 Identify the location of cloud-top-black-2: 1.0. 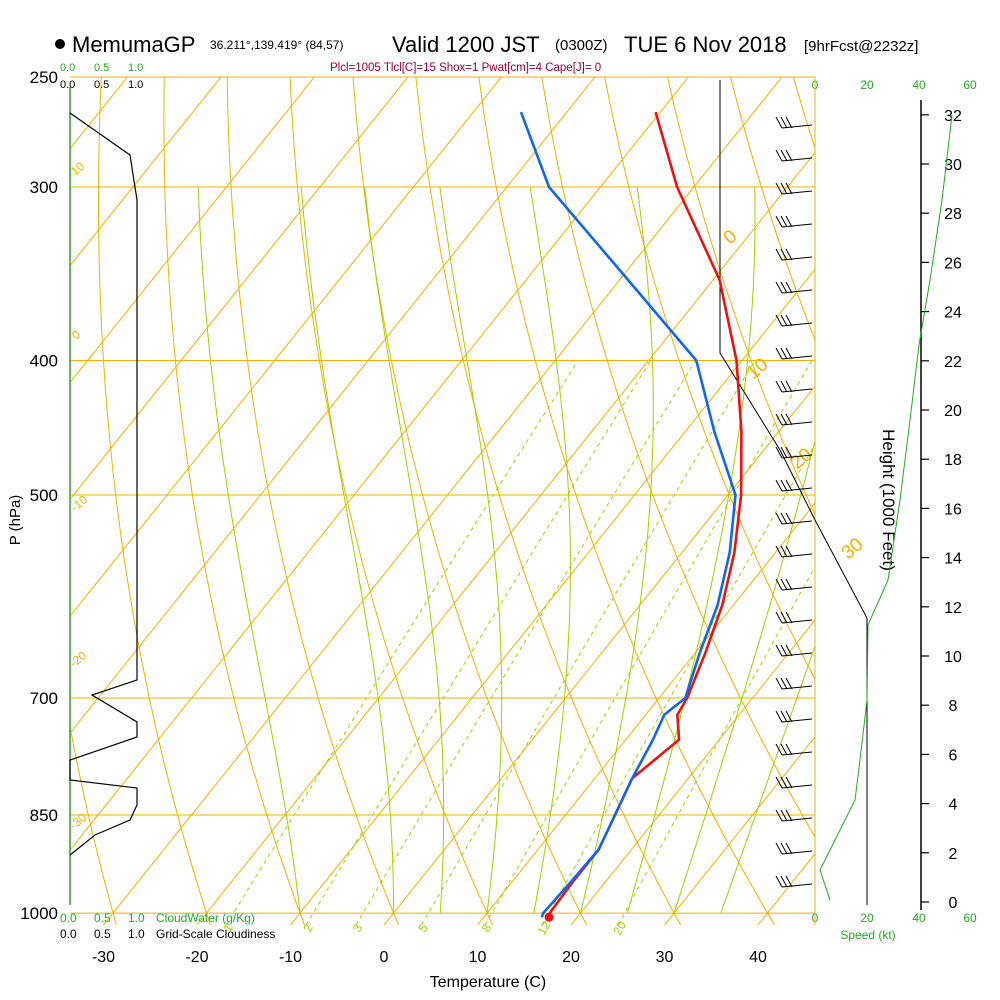
(135, 85).